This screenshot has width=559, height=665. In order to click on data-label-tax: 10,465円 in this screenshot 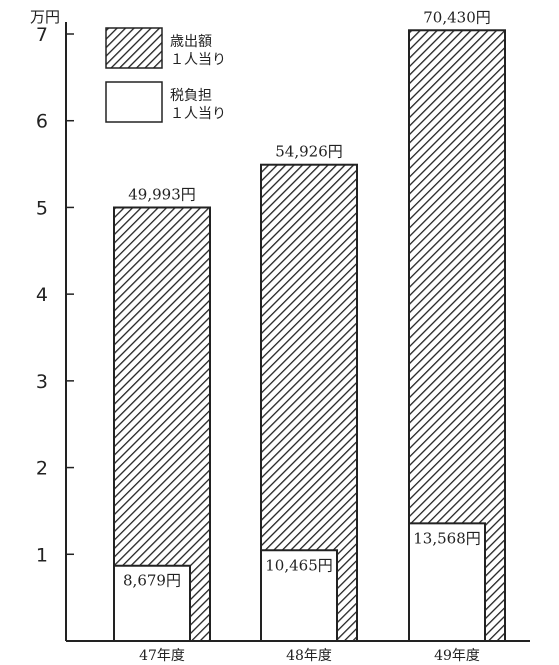, I will do `click(299, 565)`.